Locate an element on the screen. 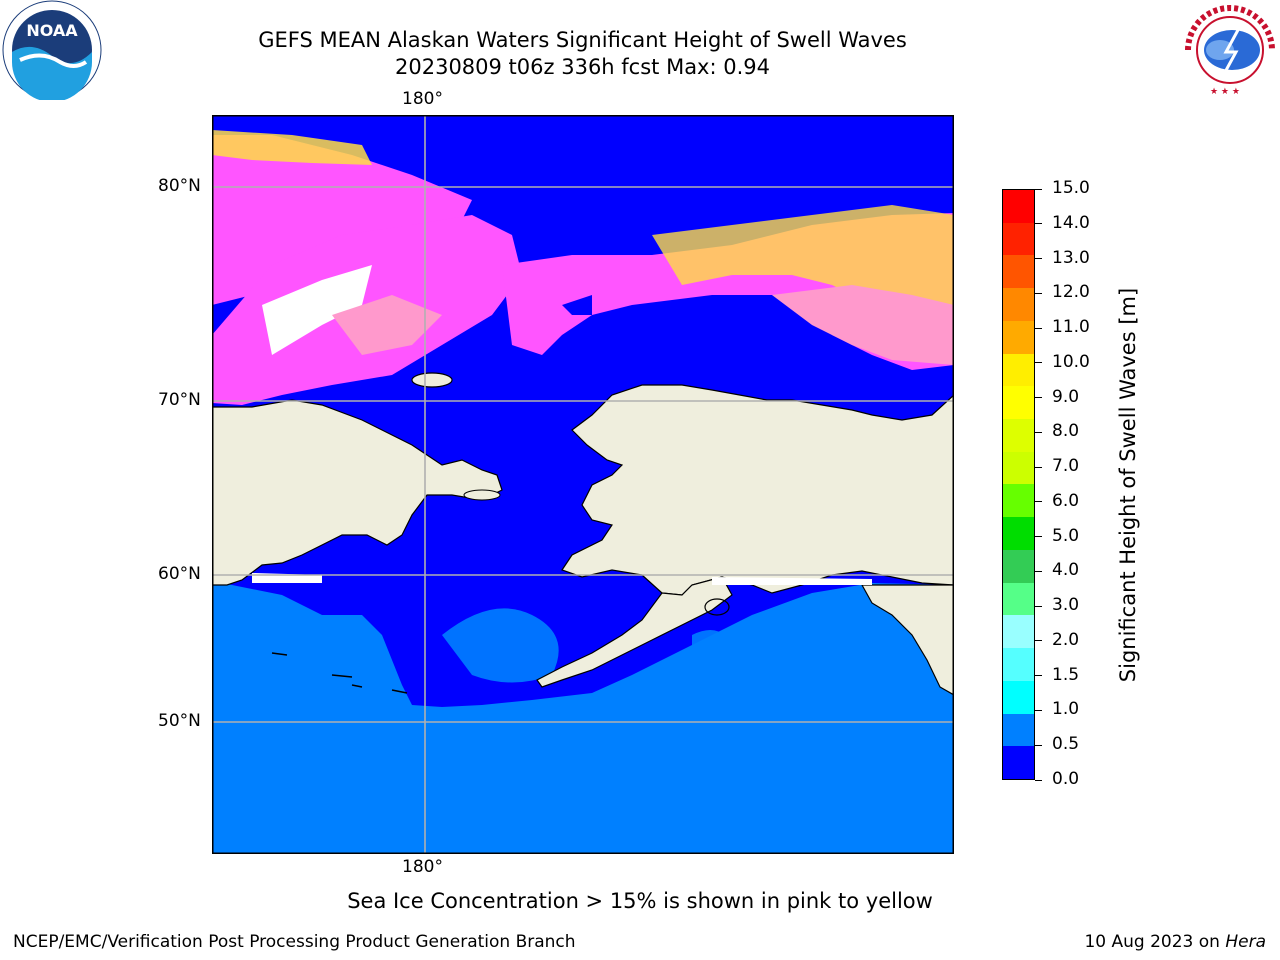 This screenshot has width=1280, height=960. land-wrangel-island is located at coordinates (432, 380).